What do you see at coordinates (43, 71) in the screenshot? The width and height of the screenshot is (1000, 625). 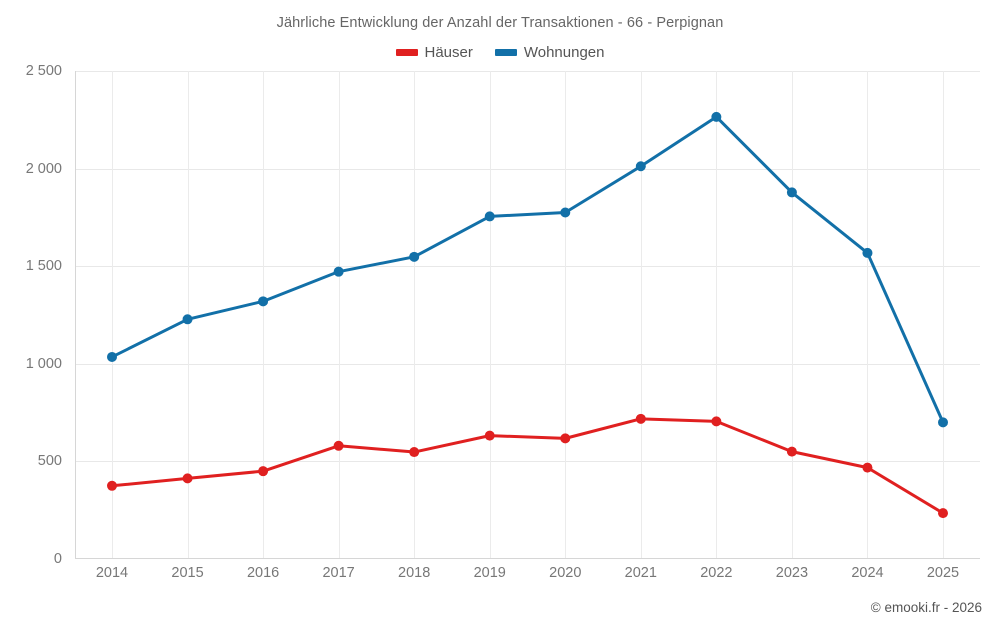 I see `y-axis-tick-label: 2 500` at bounding box center [43, 71].